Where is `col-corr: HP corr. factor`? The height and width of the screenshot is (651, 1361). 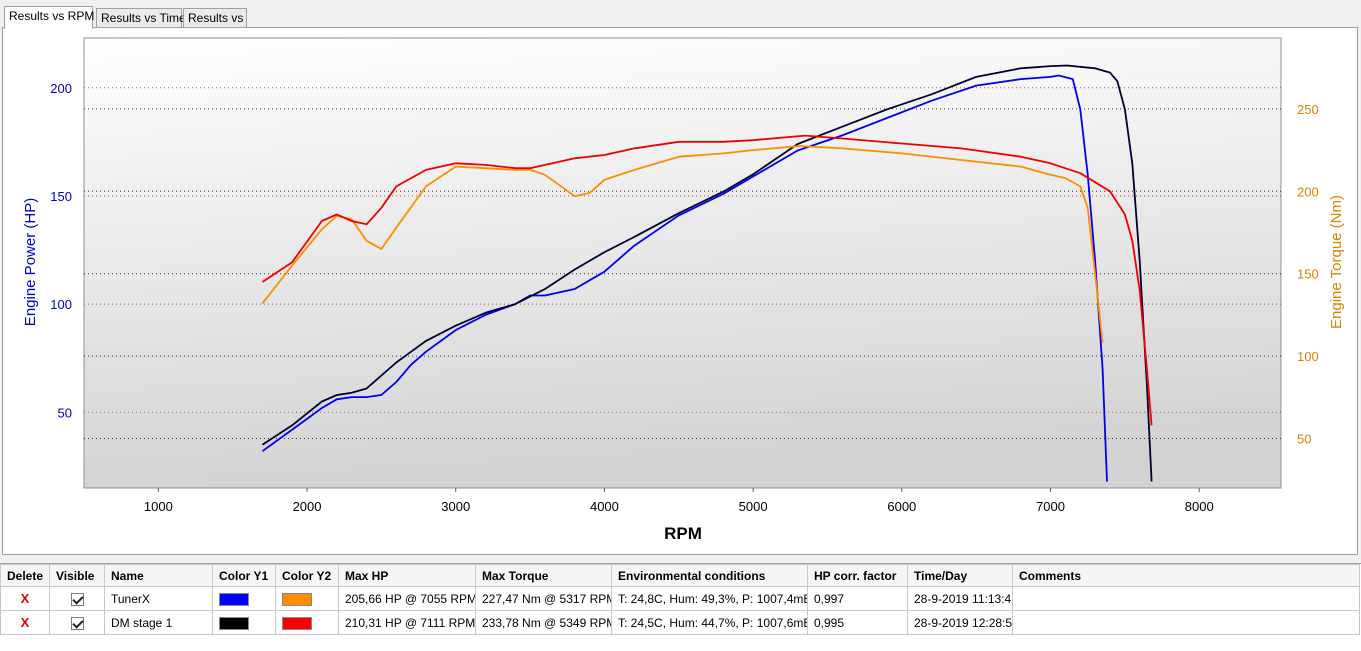 col-corr: HP corr. factor is located at coordinates (857, 575).